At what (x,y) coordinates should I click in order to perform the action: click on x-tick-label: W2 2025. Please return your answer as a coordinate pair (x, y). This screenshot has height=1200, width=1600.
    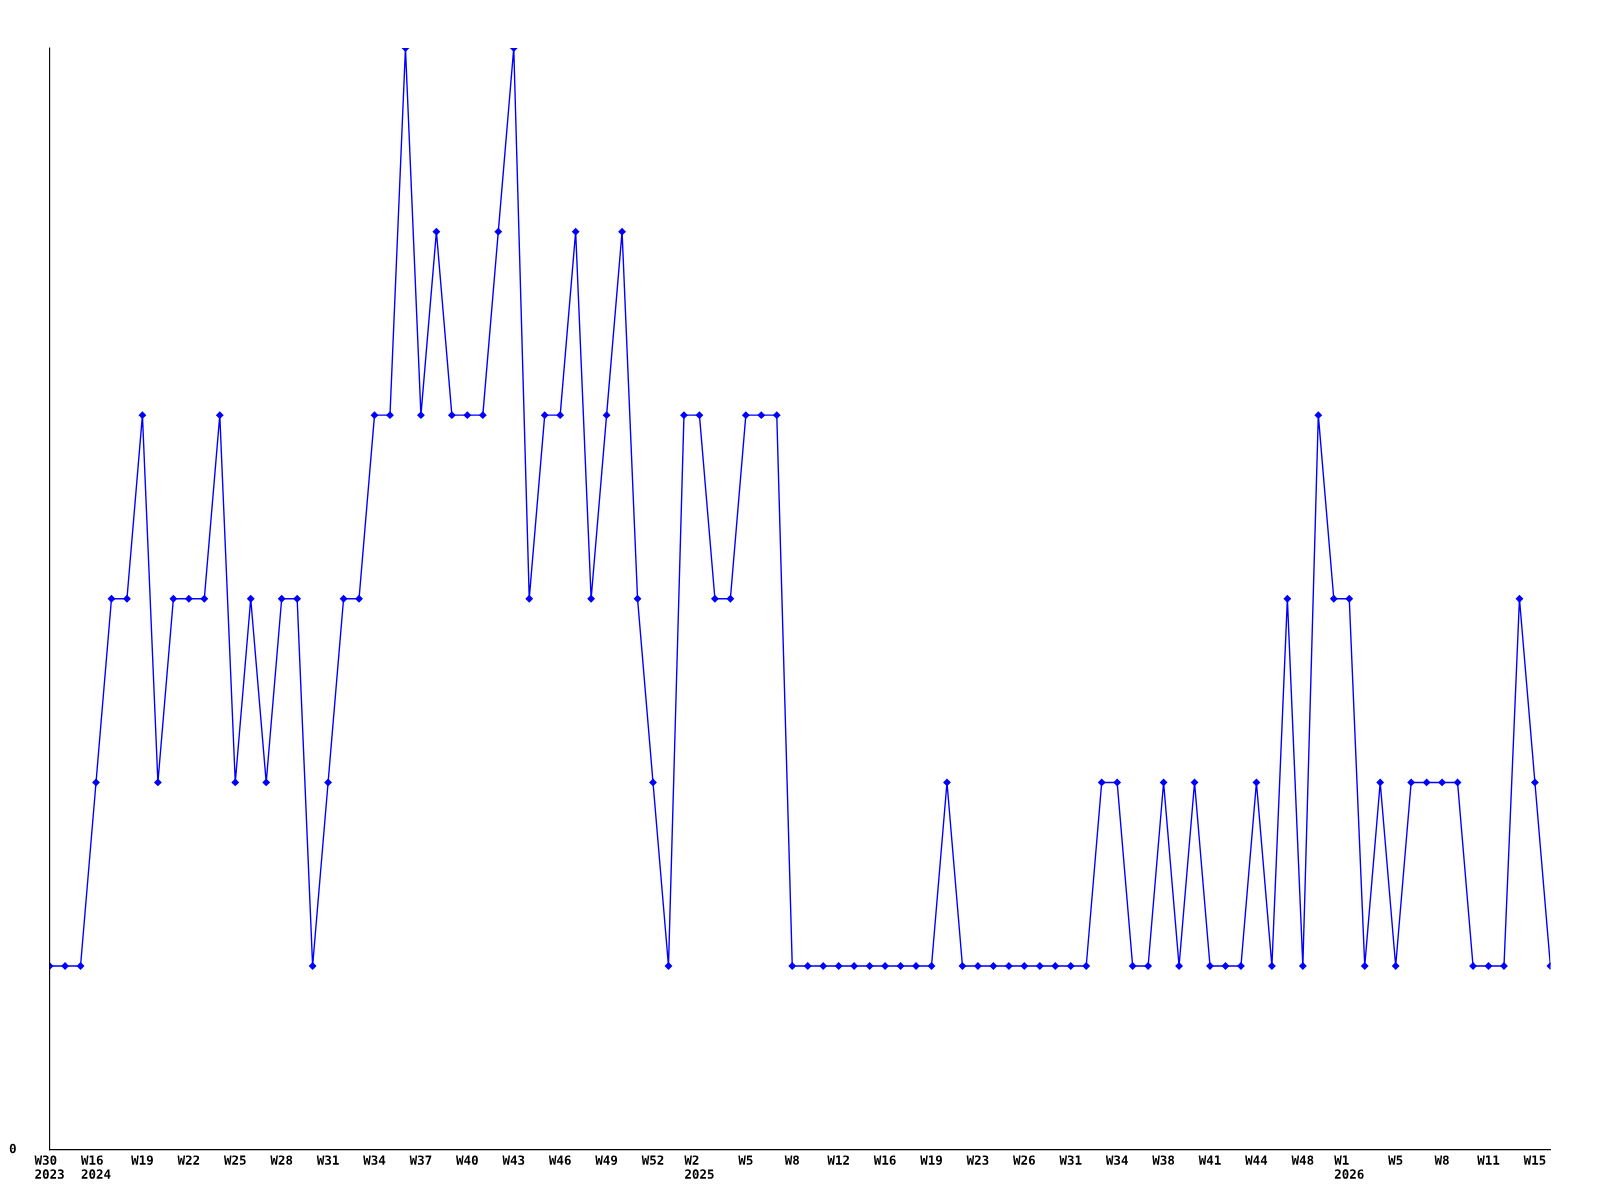
    Looking at the image, I should click on (699, 1167).